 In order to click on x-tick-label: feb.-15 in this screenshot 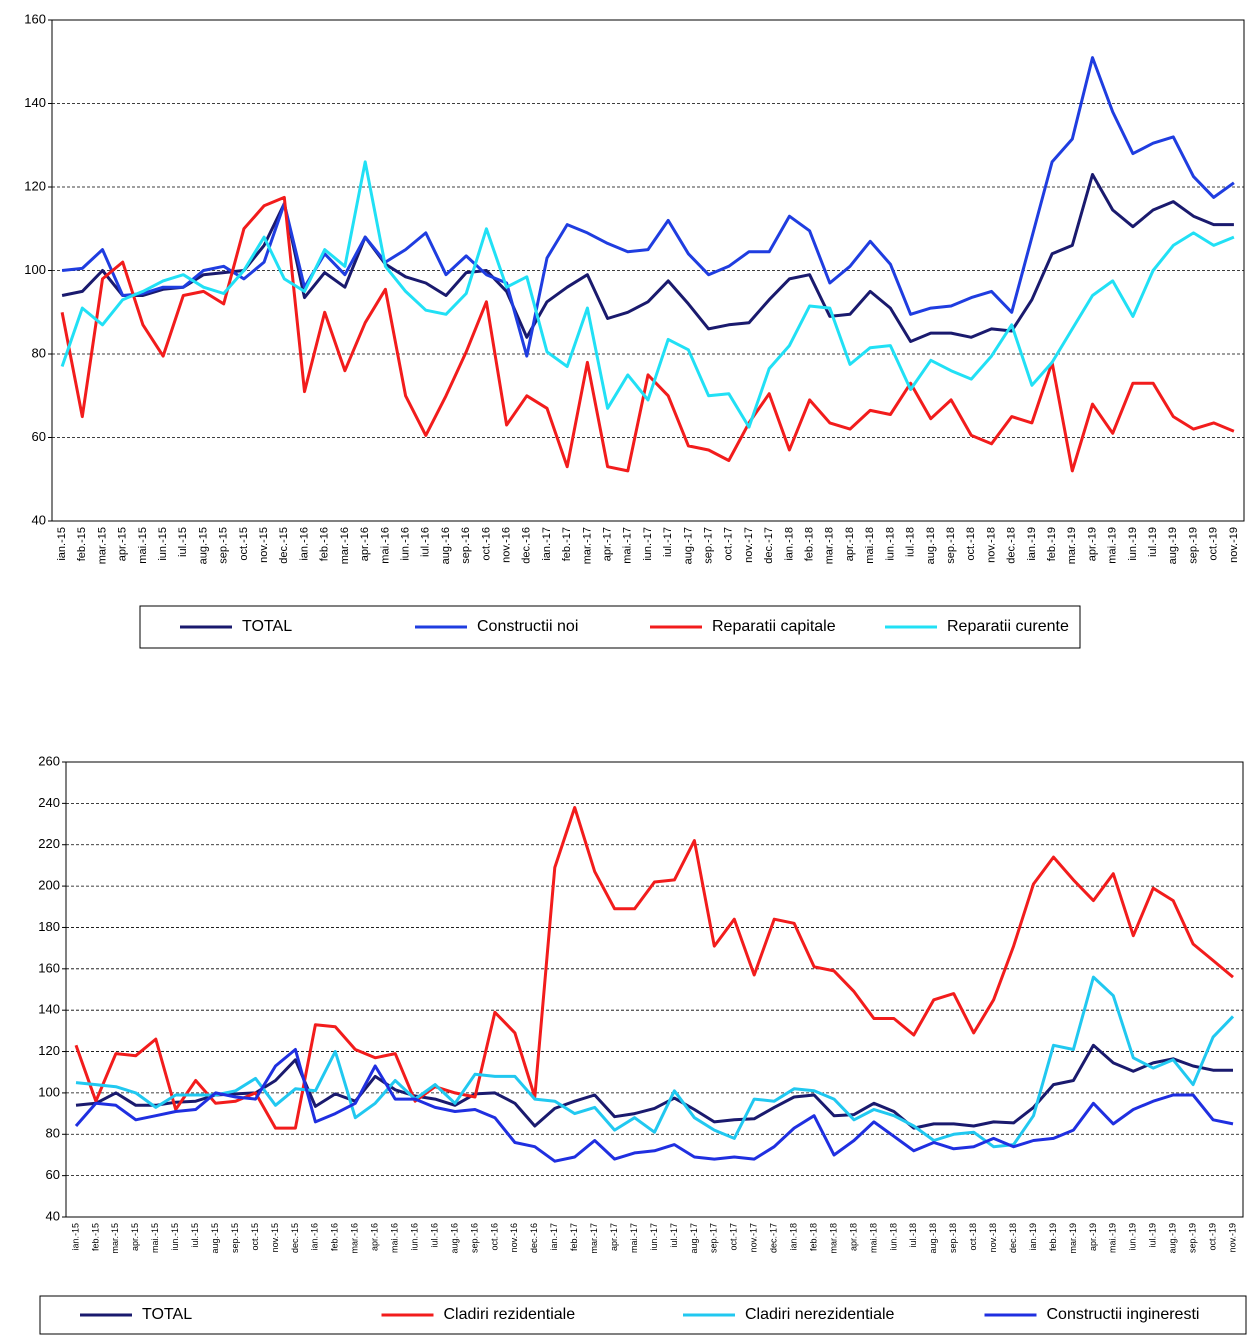, I will do `click(82, 544)`.